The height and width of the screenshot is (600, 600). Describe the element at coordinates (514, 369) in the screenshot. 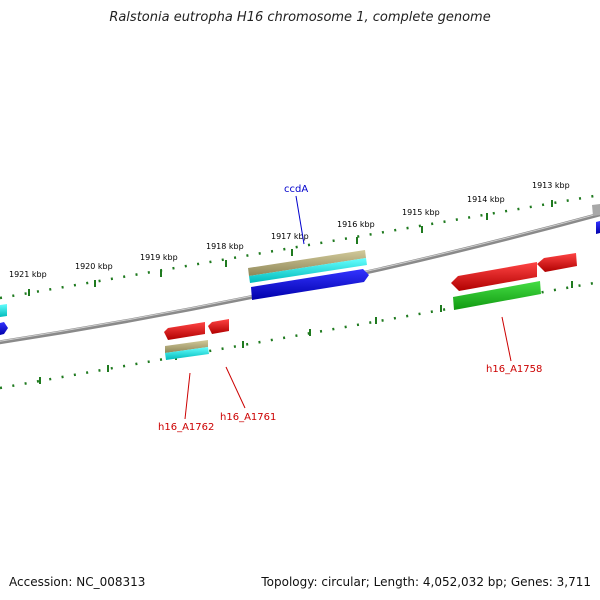

I see `gene-label-h16_A1758: h16_A1758` at that location.